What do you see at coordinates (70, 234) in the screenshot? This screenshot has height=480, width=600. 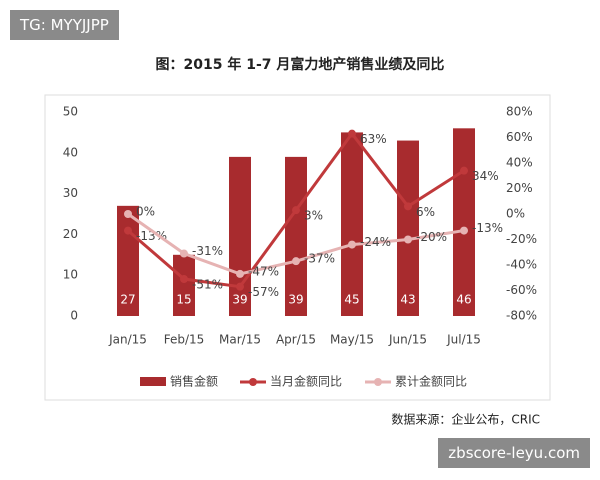 I see `y-tick-label: 20` at bounding box center [70, 234].